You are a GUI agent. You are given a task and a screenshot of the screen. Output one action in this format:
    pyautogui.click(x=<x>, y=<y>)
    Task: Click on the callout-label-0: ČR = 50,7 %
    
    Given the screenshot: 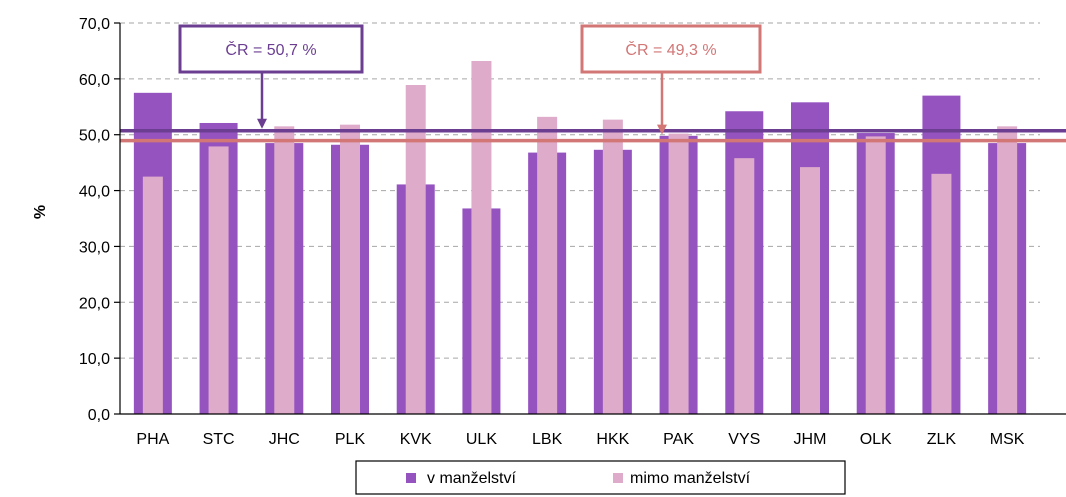 What is the action you would take?
    pyautogui.click(x=270, y=49)
    